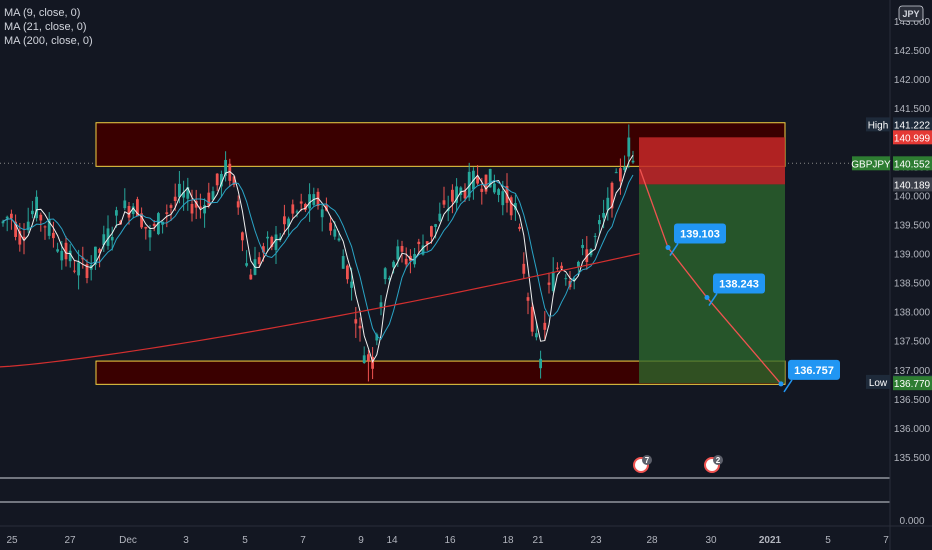 This screenshot has height=550, width=932. Describe the element at coordinates (361, 540) in the screenshot. I see `time-tick-label: 9` at that location.